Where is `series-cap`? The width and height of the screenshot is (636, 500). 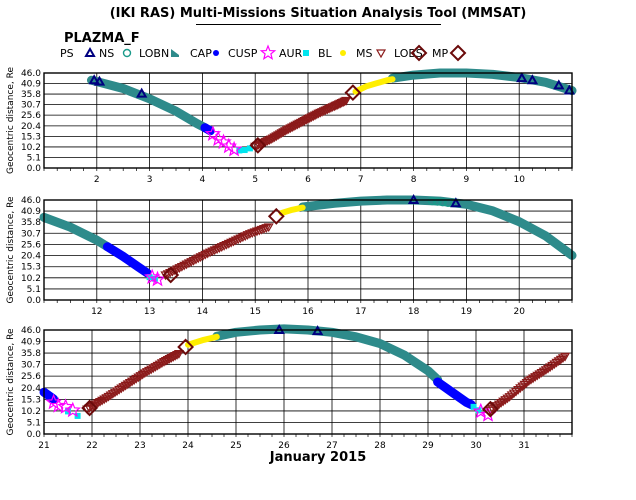
series-cap is located at coordinates (127, 260).